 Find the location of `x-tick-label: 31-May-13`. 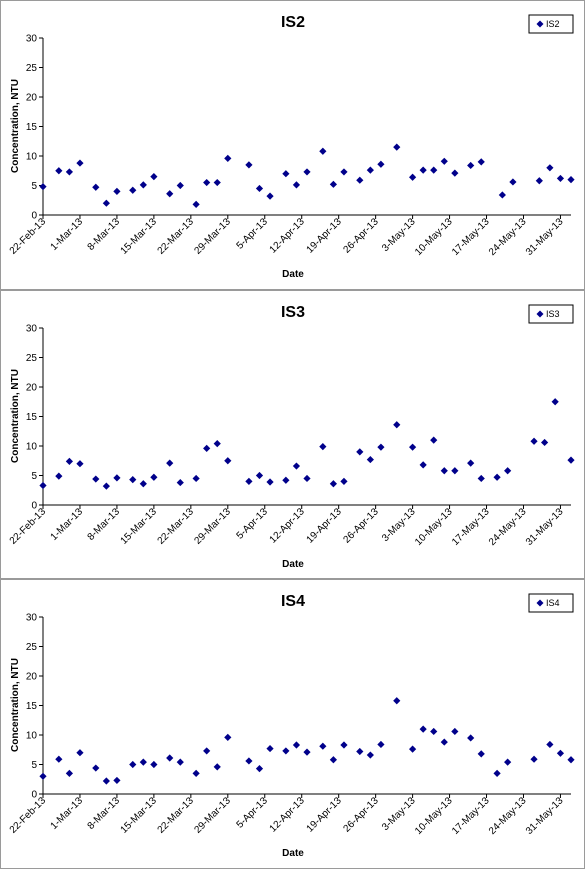

x-tick-label: 31-May-13 is located at coordinates (545, 237).